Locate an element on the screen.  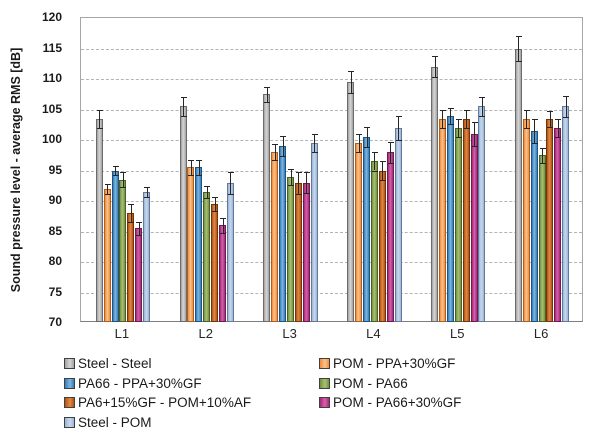
y-tick-label: 75 is located at coordinates (55, 291).